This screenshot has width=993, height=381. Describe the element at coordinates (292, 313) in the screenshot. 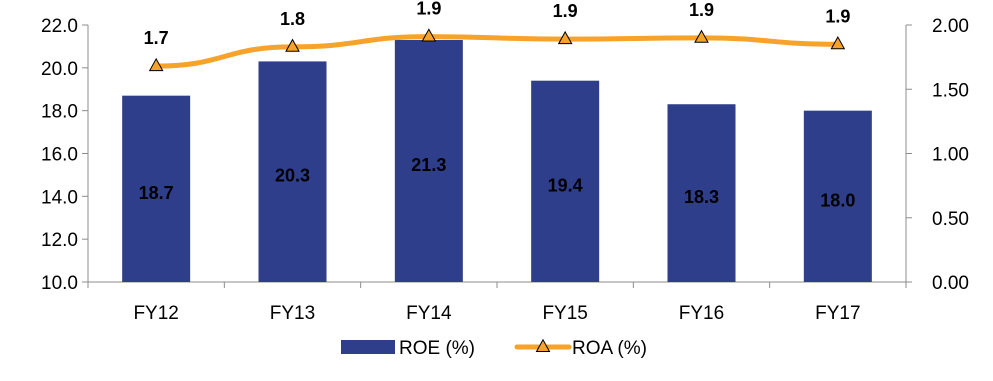

I see `x-tick-label: FY13` at that location.